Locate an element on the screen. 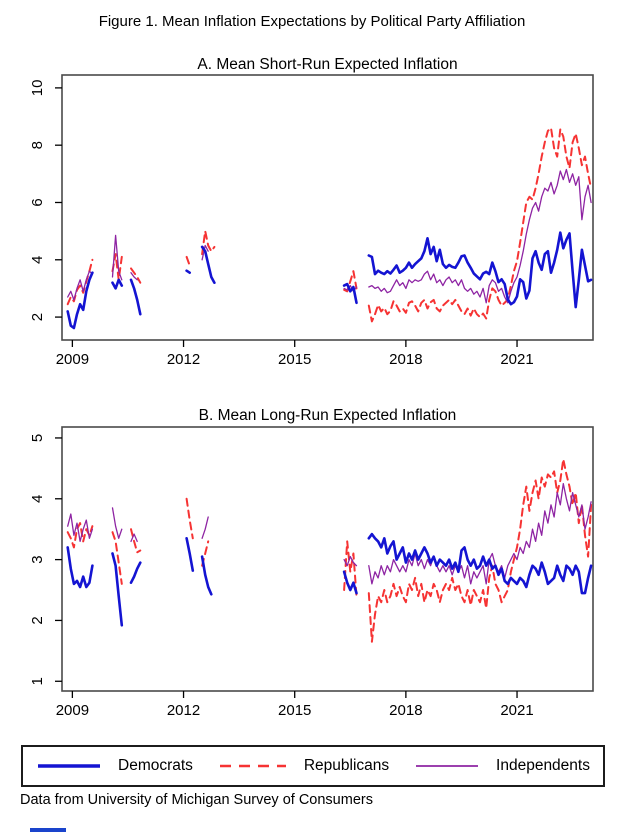 This screenshot has height=832, width=624. svg-text: 6 is located at coordinates (37, 202).